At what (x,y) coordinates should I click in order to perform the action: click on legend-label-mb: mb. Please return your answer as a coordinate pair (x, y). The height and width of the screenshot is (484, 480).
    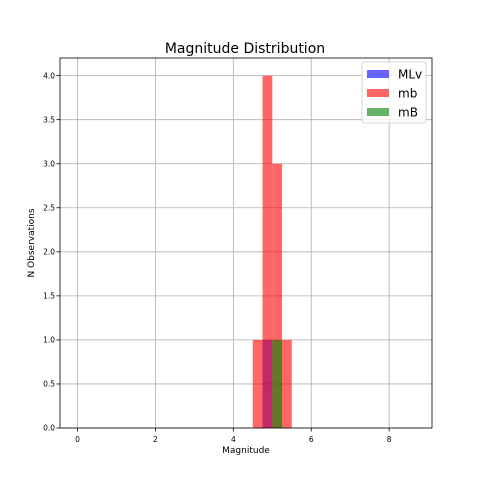
    Looking at the image, I should click on (407, 94).